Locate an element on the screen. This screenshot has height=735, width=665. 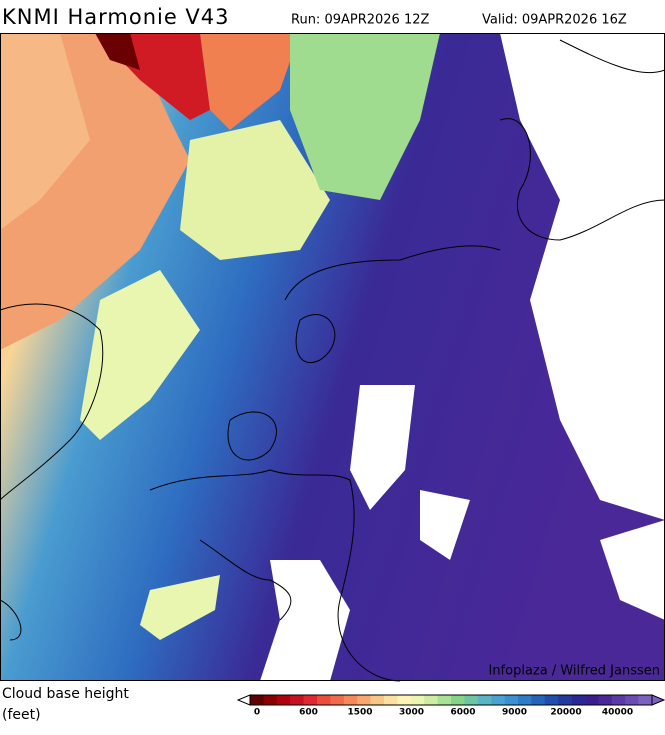
colorbar-label: 1500 is located at coordinates (359, 713).